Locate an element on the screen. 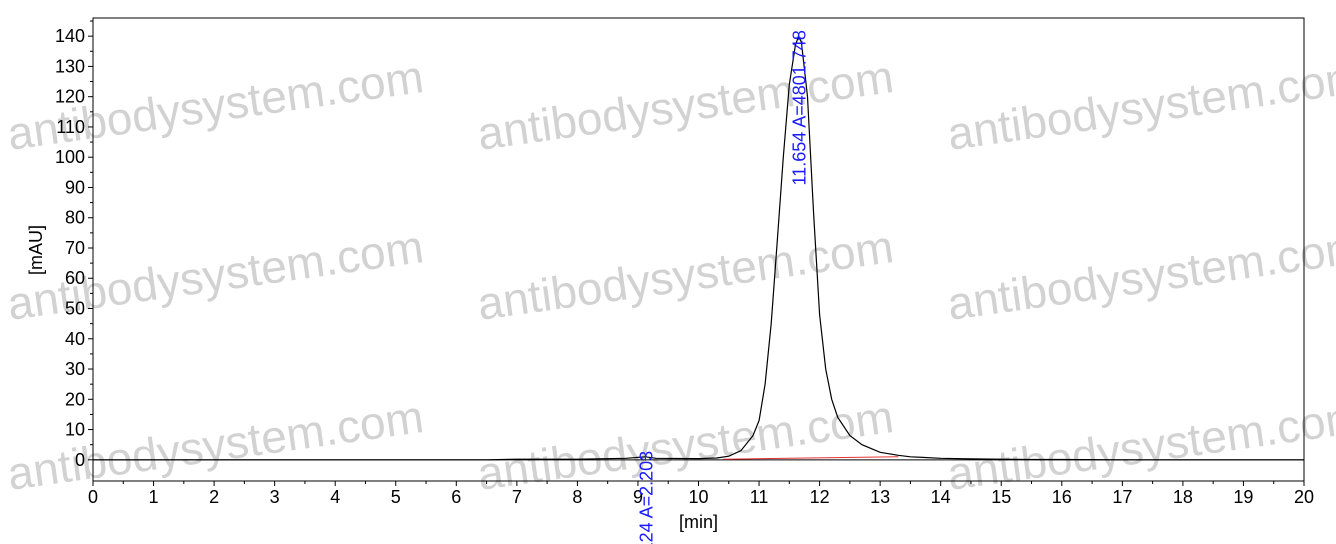  y-tick-label: 60 is located at coordinates (75, 278).